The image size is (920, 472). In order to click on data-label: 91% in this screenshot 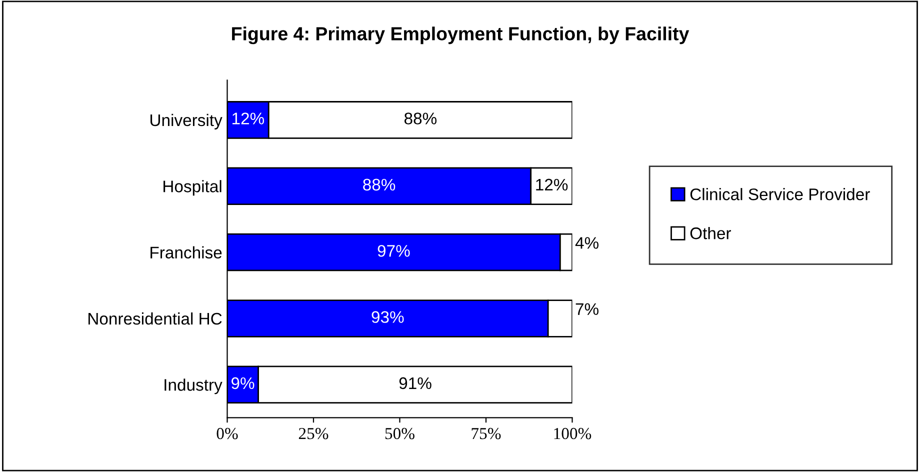, I will do `click(415, 383)`.